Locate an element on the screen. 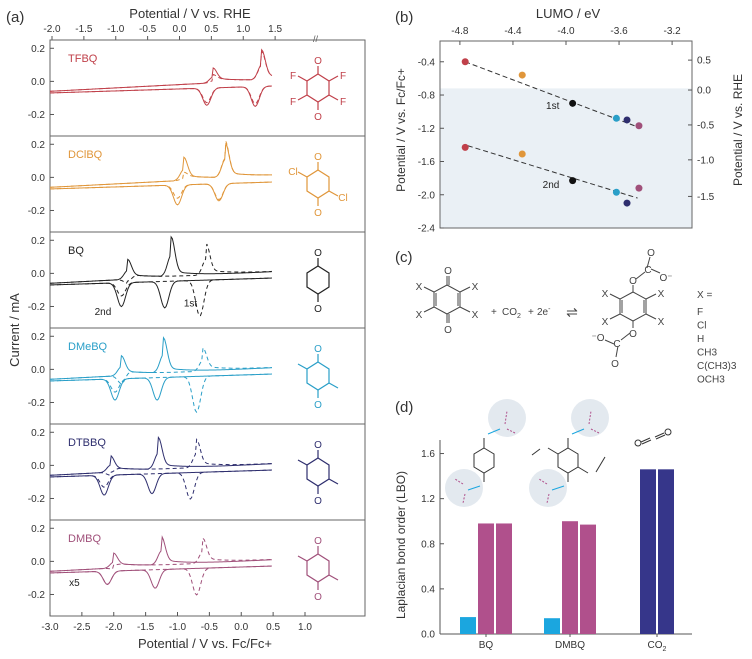 Image resolution: width=752 pixels, height=659 pixels. x-tick-label: -4.0 is located at coordinates (566, 31).